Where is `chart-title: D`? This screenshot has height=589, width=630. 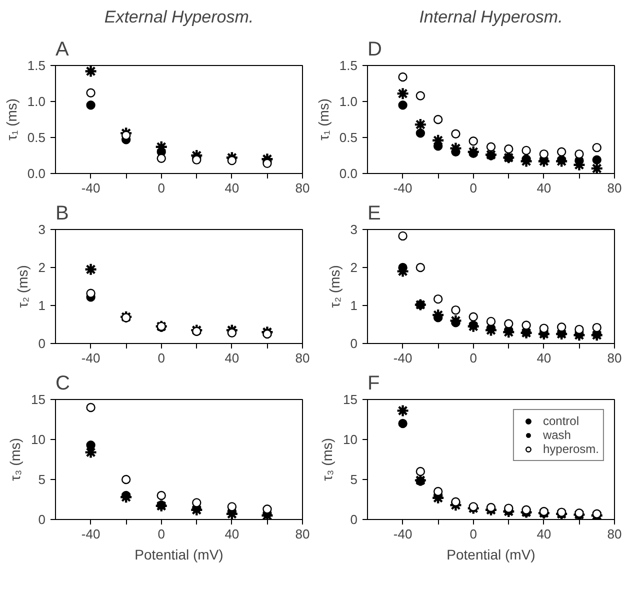 chart-title: D is located at coordinates (375, 49).